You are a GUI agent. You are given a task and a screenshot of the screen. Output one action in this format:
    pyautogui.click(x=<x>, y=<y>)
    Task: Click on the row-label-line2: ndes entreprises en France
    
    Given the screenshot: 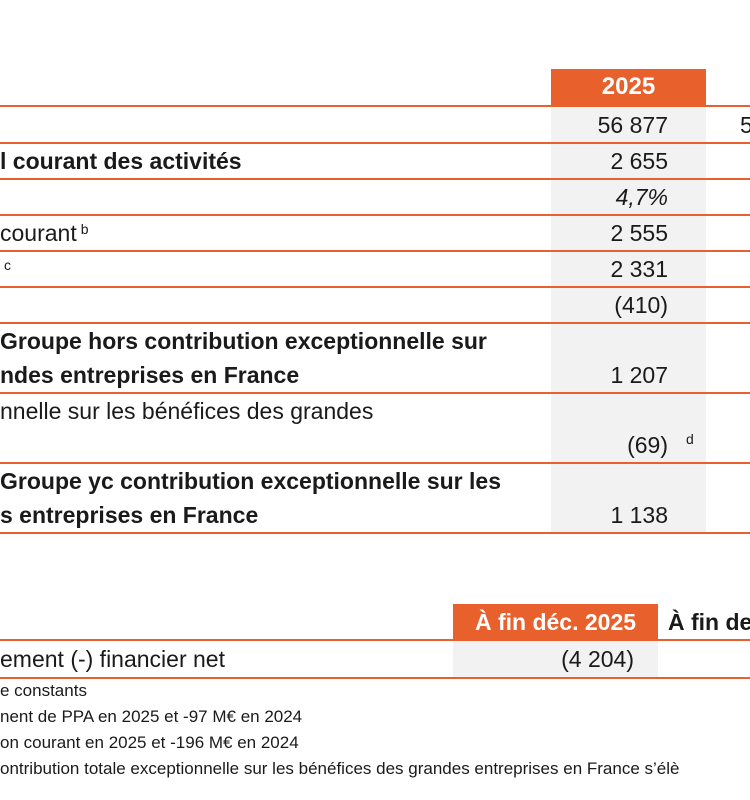 What is the action you would take?
    pyautogui.click(x=150, y=375)
    